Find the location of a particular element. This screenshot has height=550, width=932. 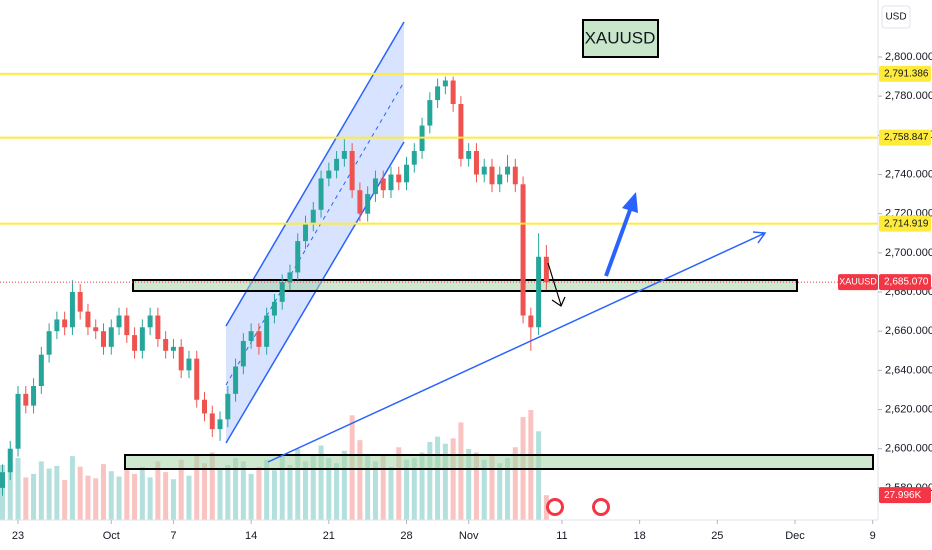

x-tick-label: Nov is located at coordinates (469, 536).